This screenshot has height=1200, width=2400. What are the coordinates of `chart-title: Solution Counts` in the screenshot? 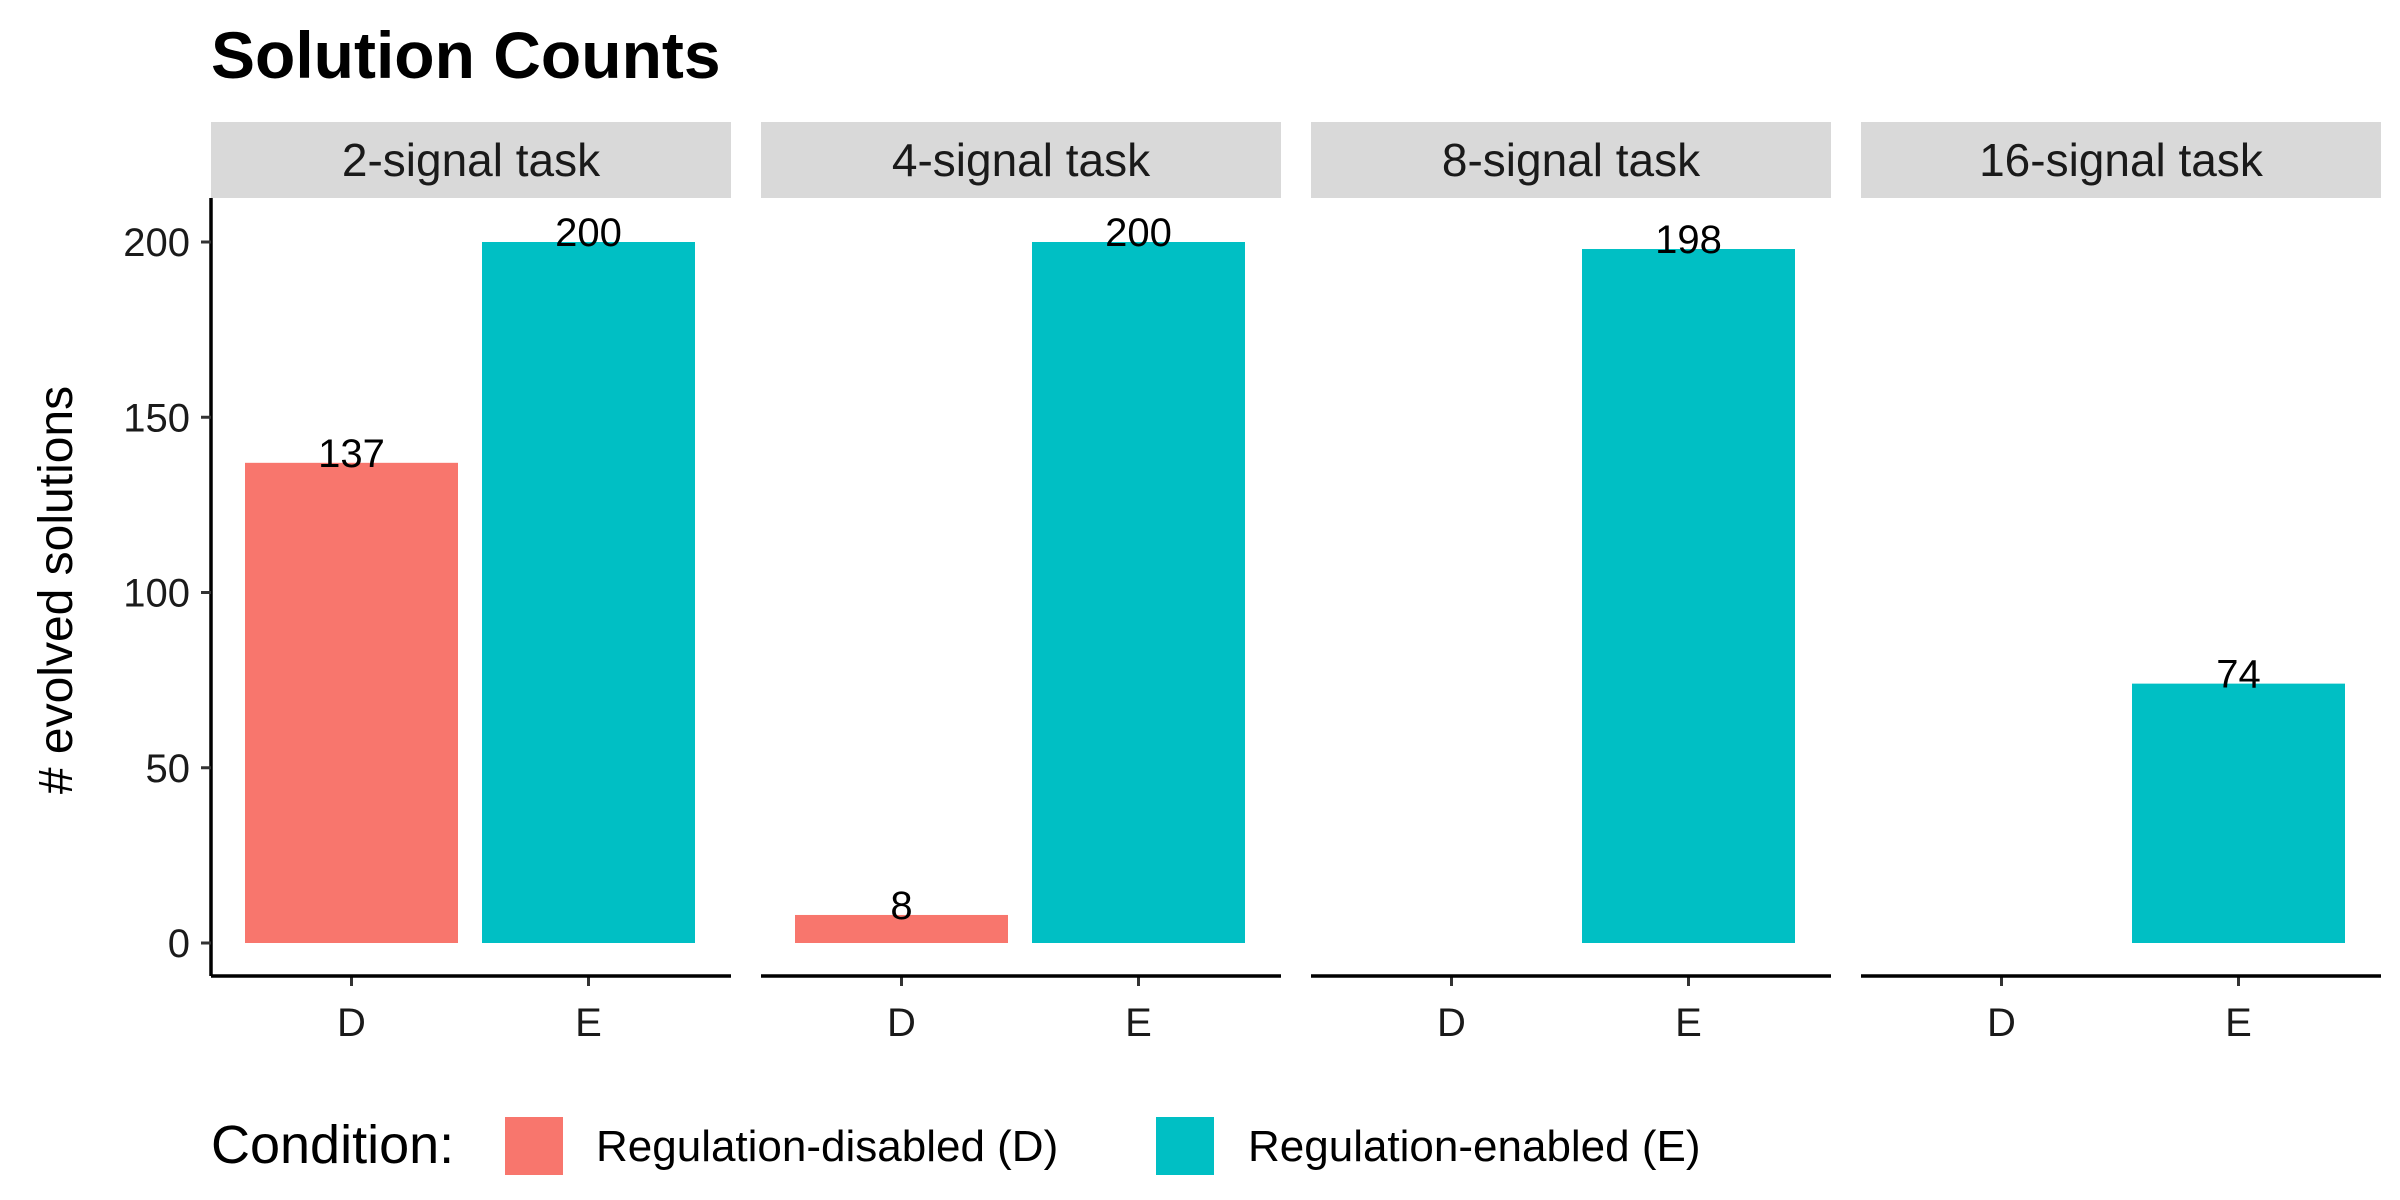 It's located at (466, 55).